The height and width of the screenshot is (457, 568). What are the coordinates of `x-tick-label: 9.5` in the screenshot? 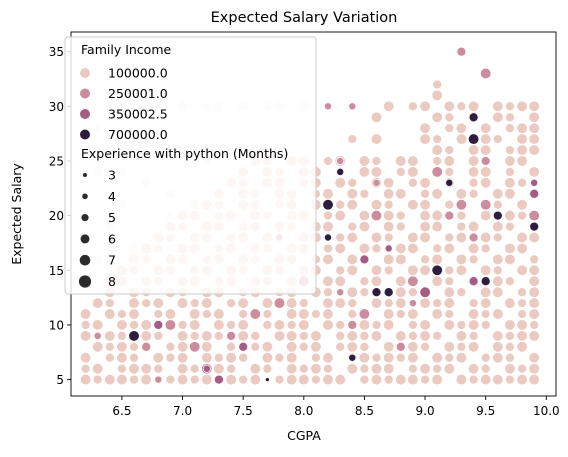 It's located at (485, 411).